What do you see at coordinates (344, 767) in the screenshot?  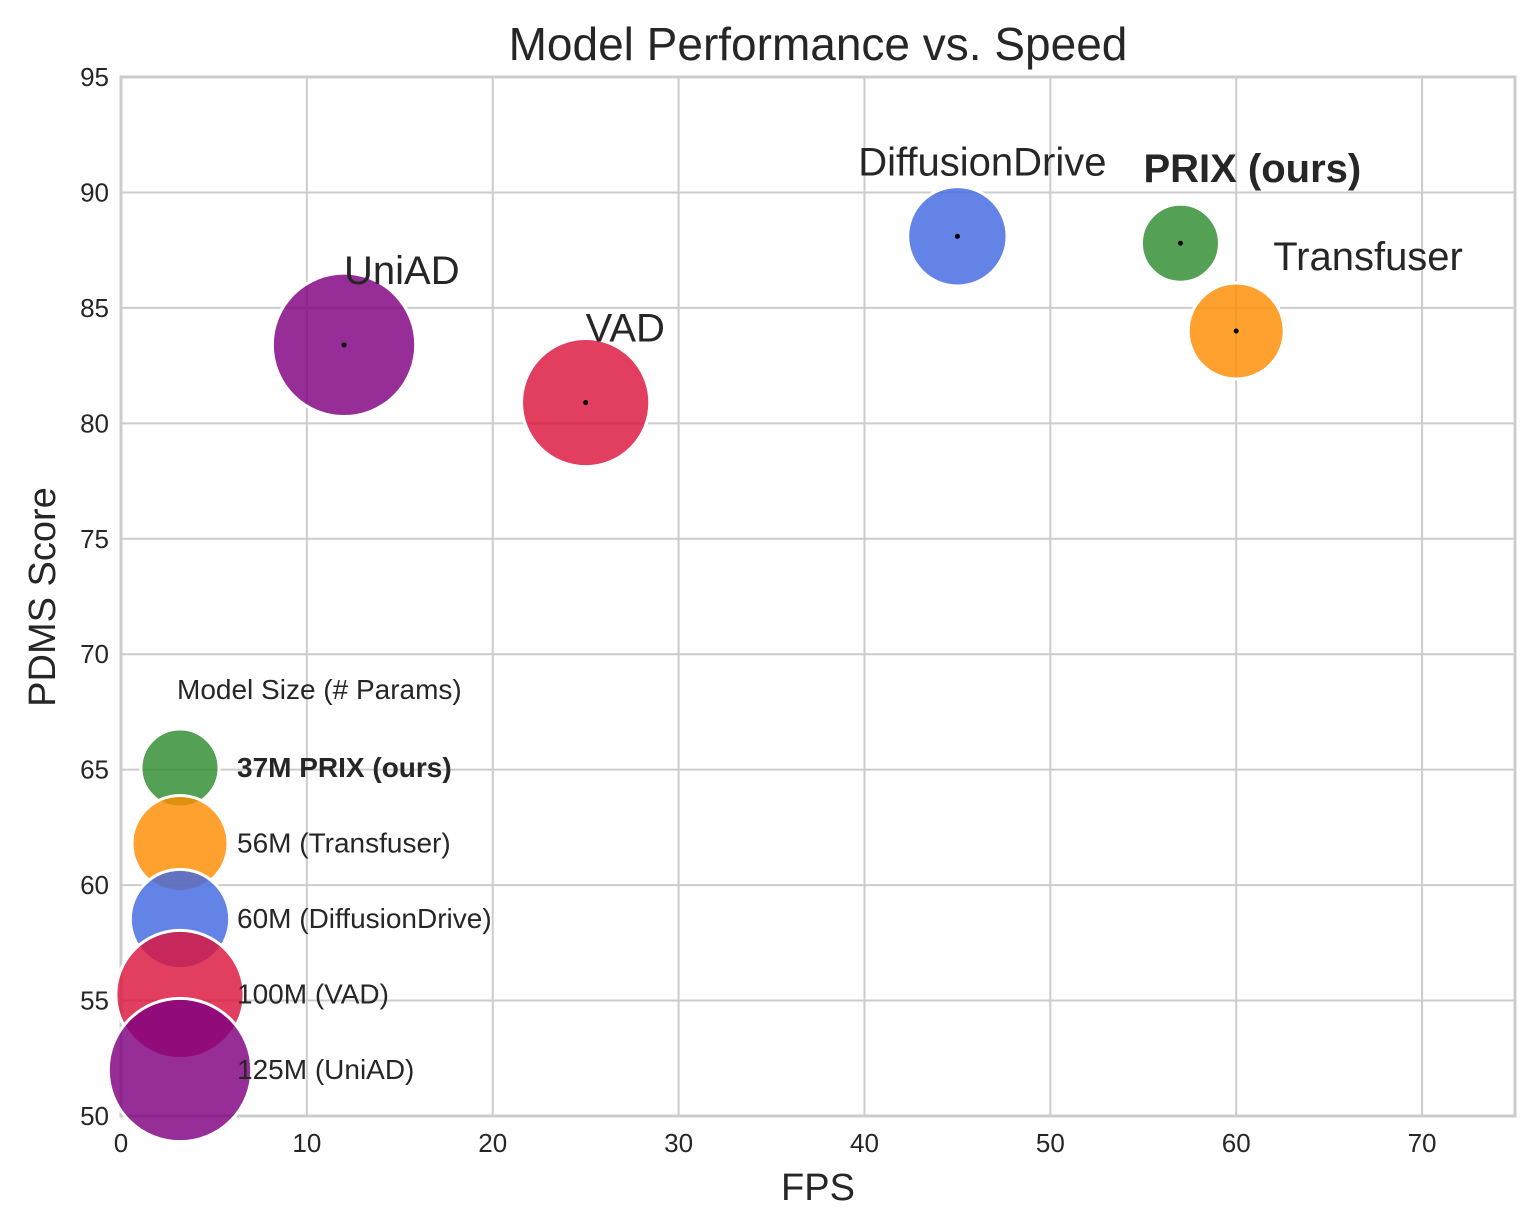 I see `legend-label-prix-ours: 37M PRIX (ours)` at bounding box center [344, 767].